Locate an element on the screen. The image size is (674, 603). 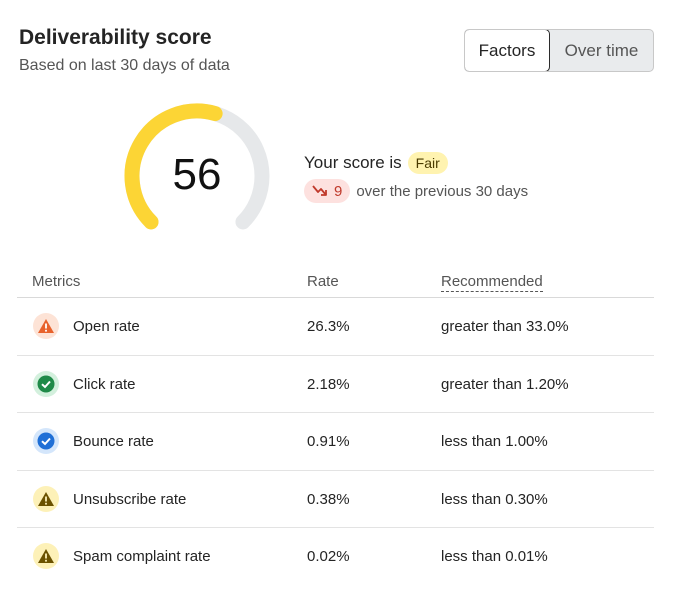
score-prefix: Your score is is located at coordinates (353, 162).